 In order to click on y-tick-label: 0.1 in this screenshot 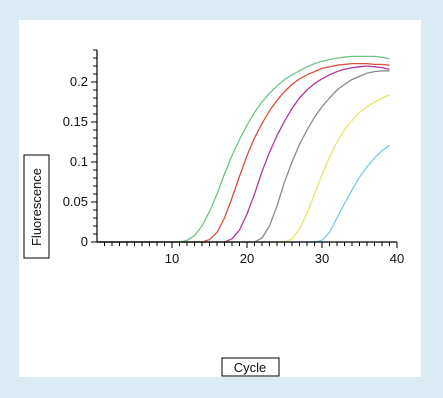, I will do `click(79, 161)`.